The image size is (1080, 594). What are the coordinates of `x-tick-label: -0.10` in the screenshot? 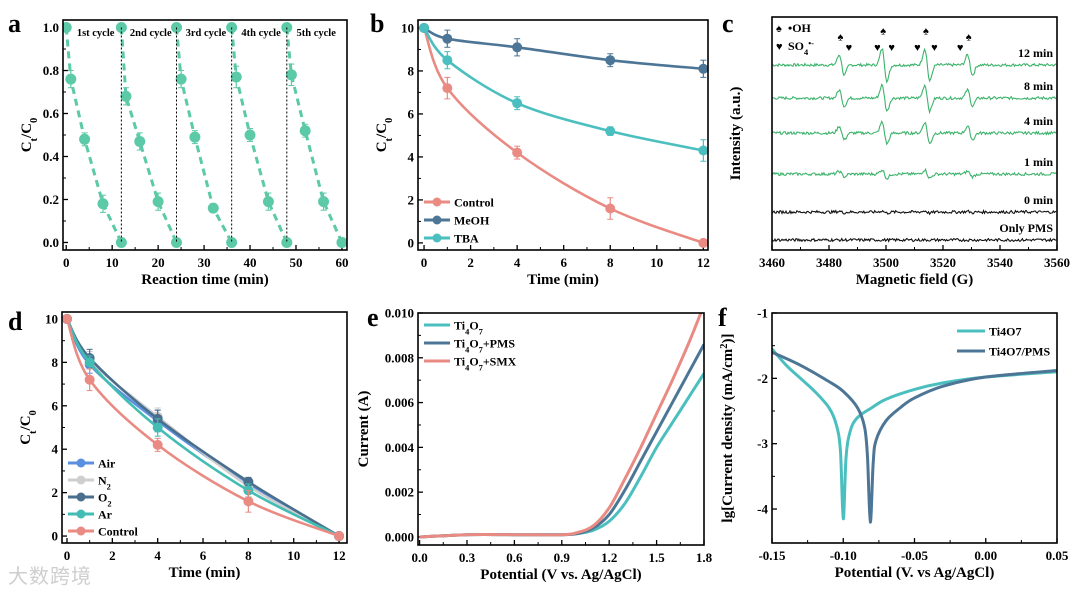 It's located at (843, 555).